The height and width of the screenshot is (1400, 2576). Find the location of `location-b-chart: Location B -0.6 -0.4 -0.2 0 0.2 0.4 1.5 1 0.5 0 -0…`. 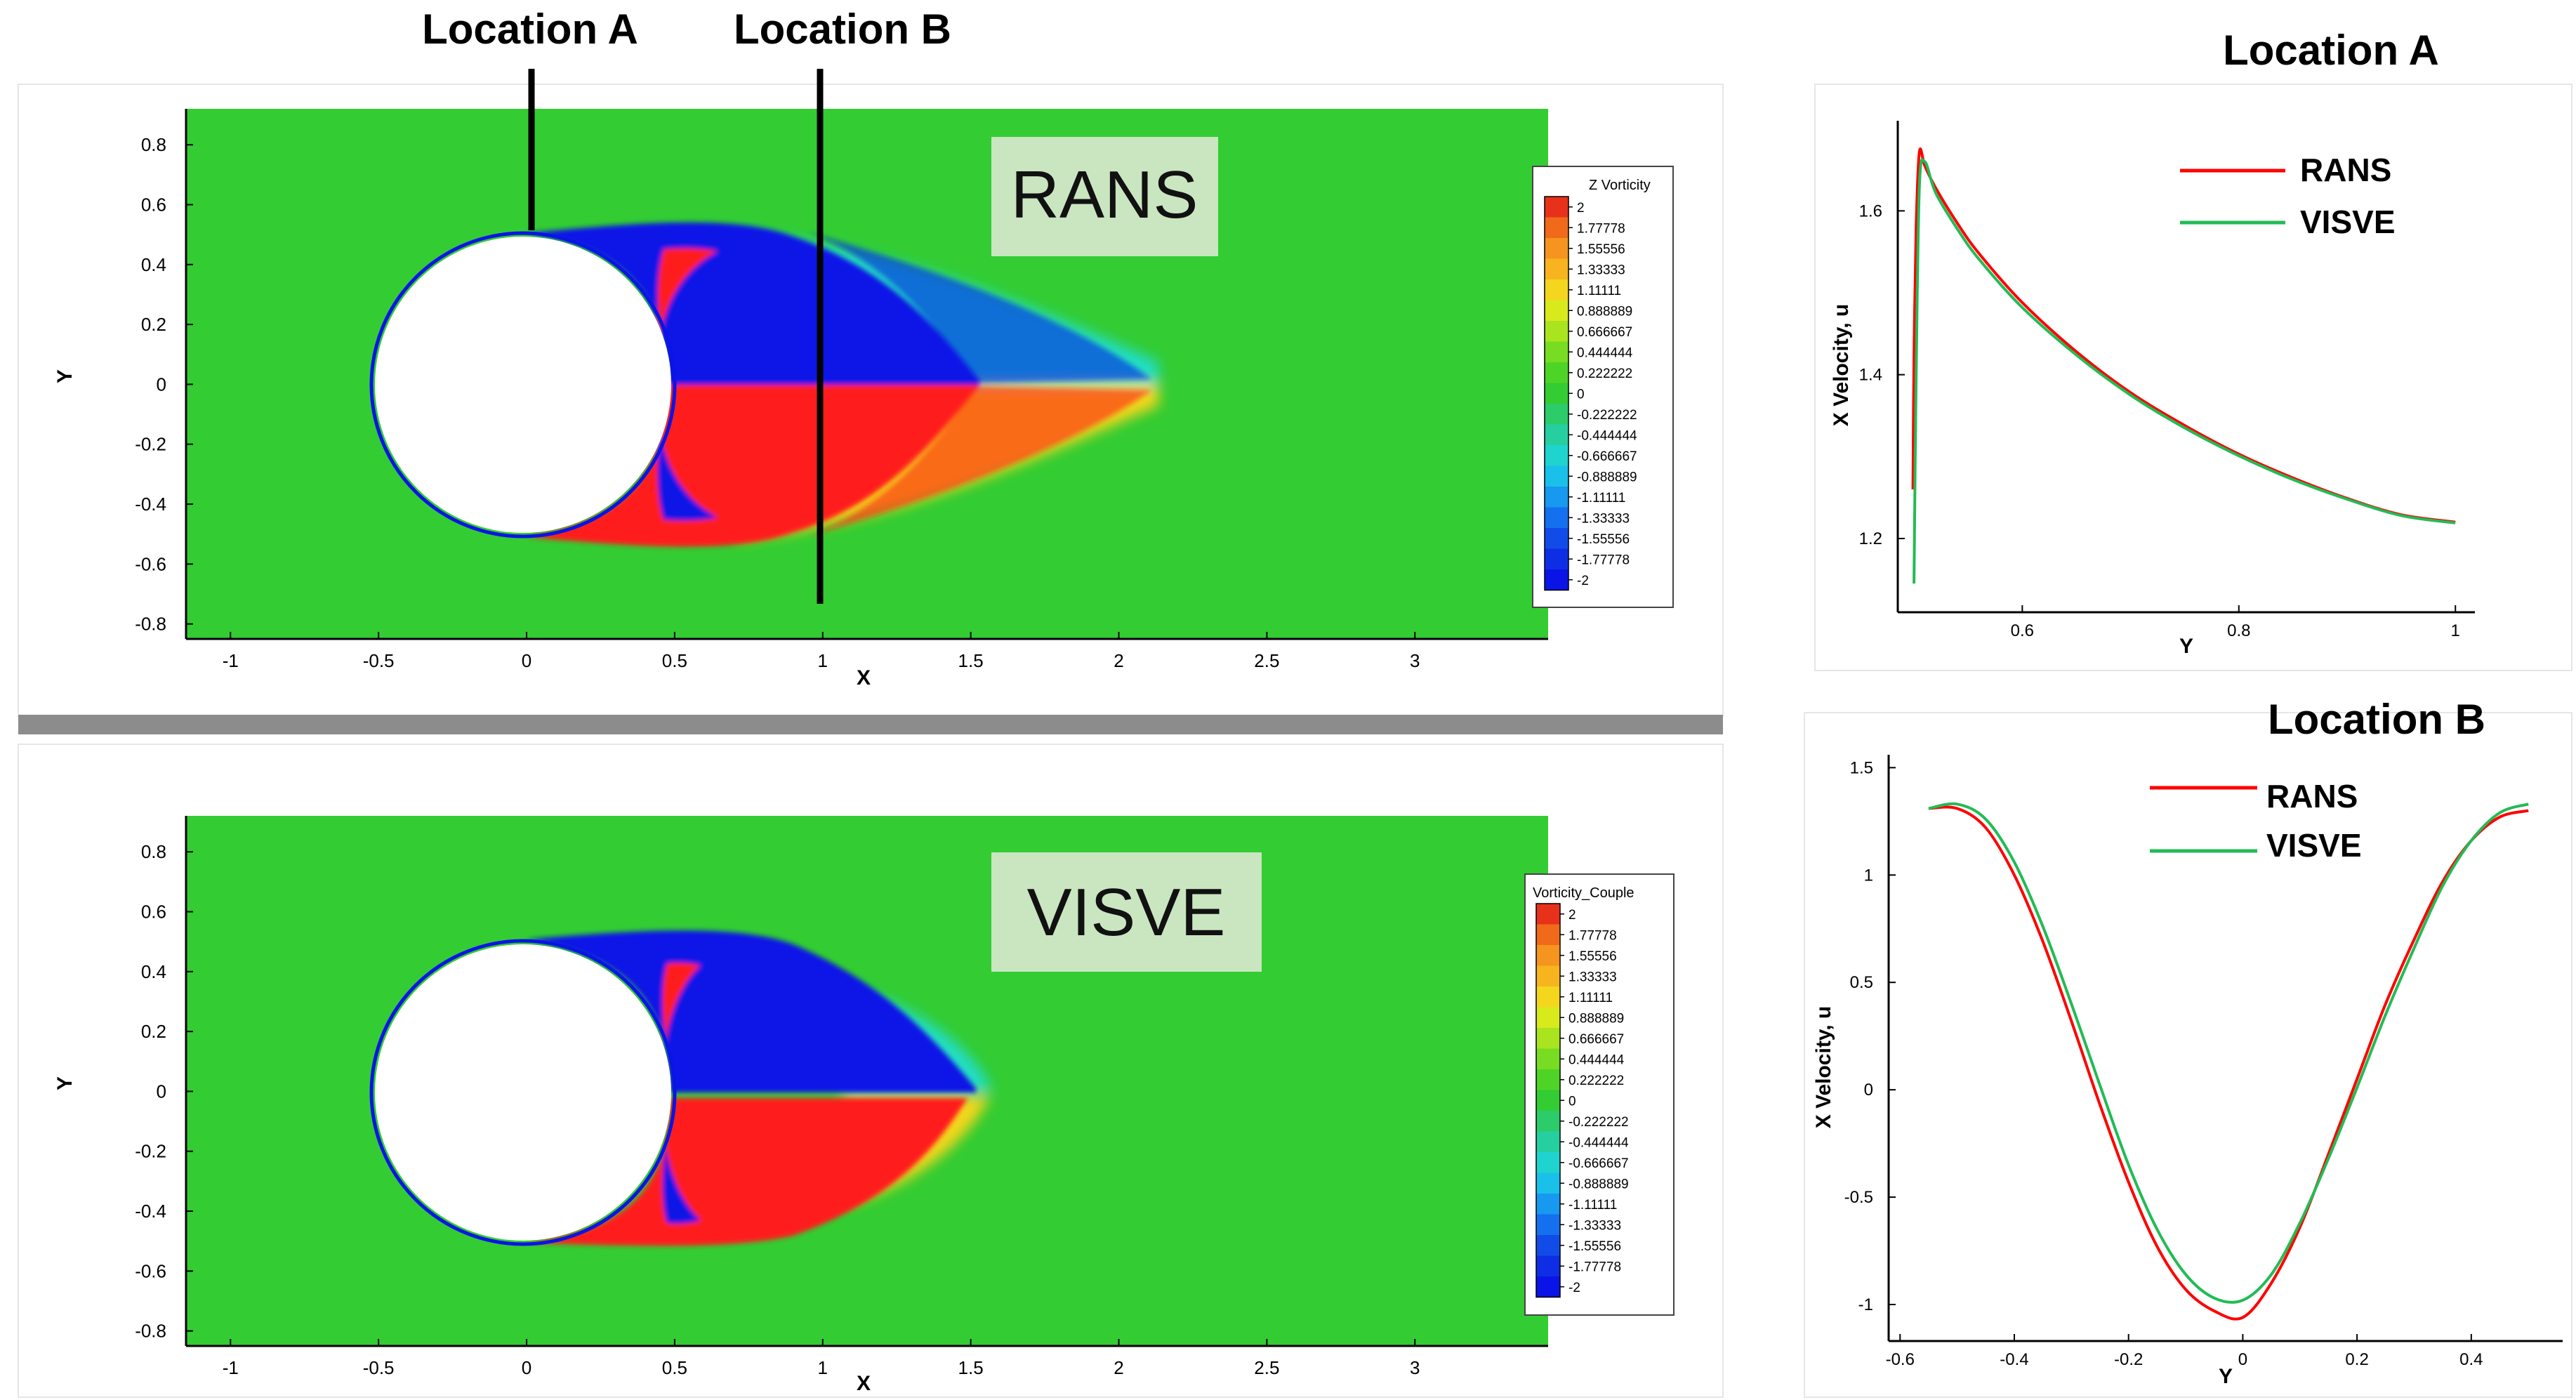

location-b-chart: Location B -0.6 -0.4 -0.2 0 0.2 0.4 1.5 1 0.5 0 -0… is located at coordinates (2187, 1042).